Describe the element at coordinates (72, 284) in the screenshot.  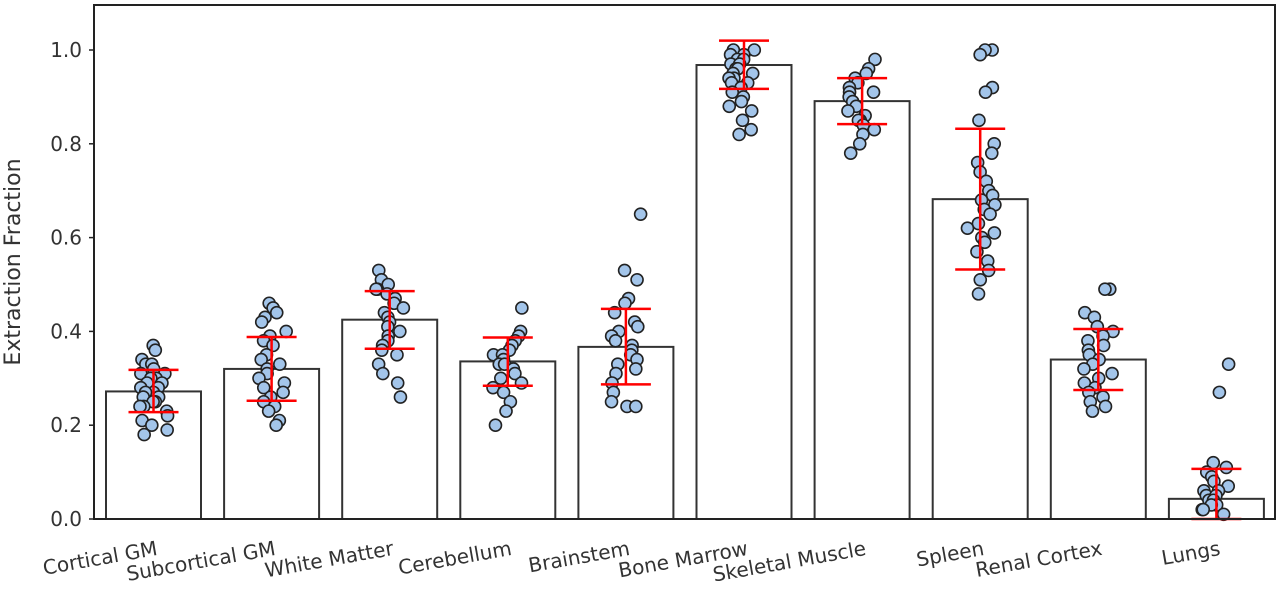
I see `y-axis-ticks: 0.0 0.2 0.4 0.6 0.8 1.0` at that location.